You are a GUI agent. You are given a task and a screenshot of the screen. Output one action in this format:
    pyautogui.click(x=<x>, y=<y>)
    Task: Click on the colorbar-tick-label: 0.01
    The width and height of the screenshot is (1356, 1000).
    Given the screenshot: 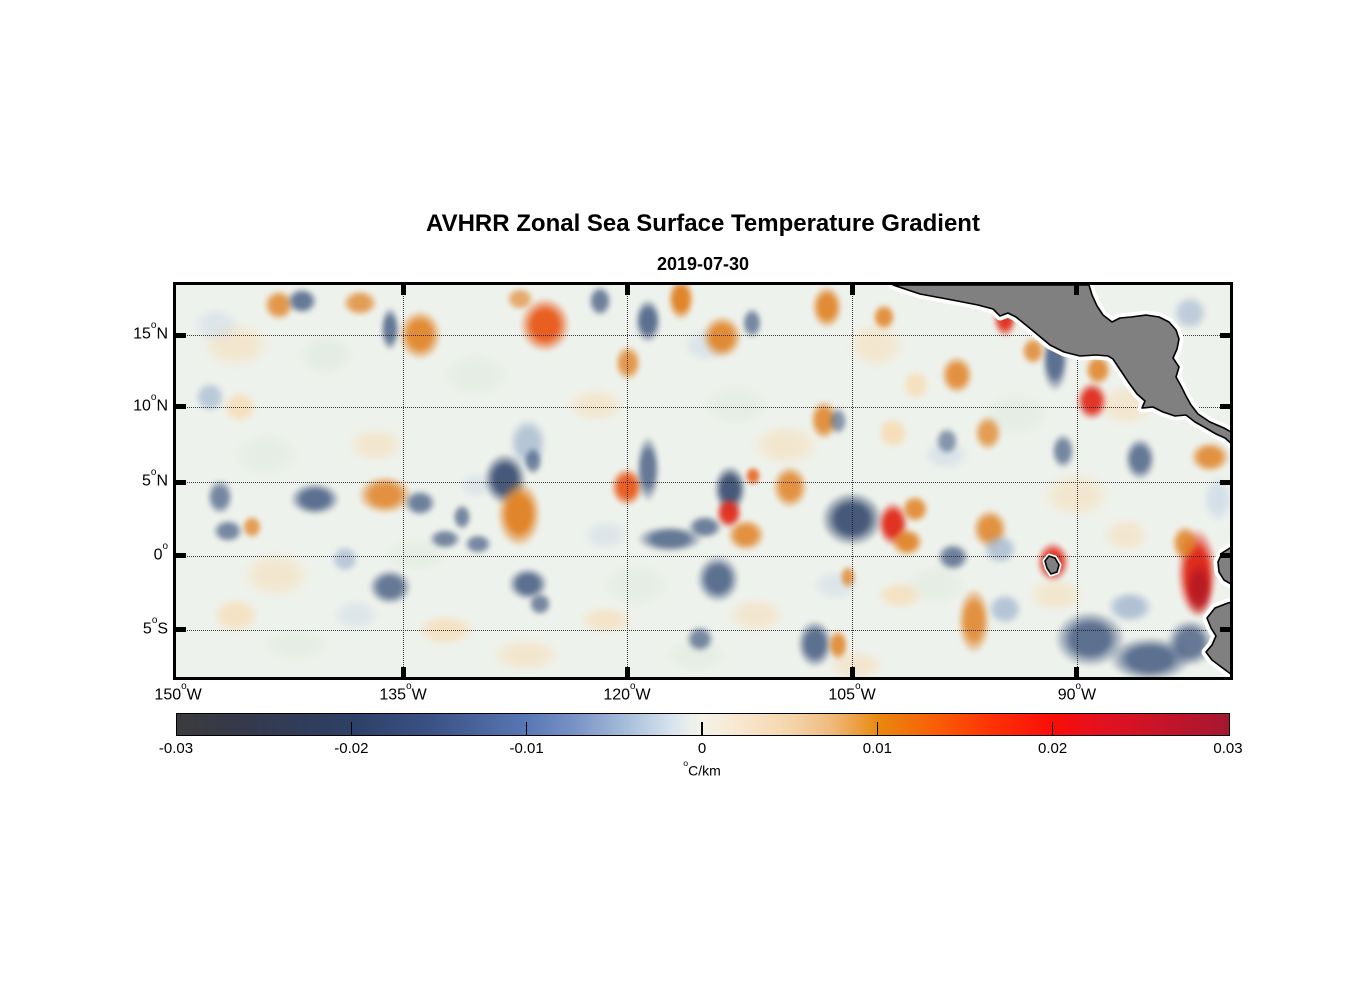 What is the action you would take?
    pyautogui.click(x=877, y=748)
    